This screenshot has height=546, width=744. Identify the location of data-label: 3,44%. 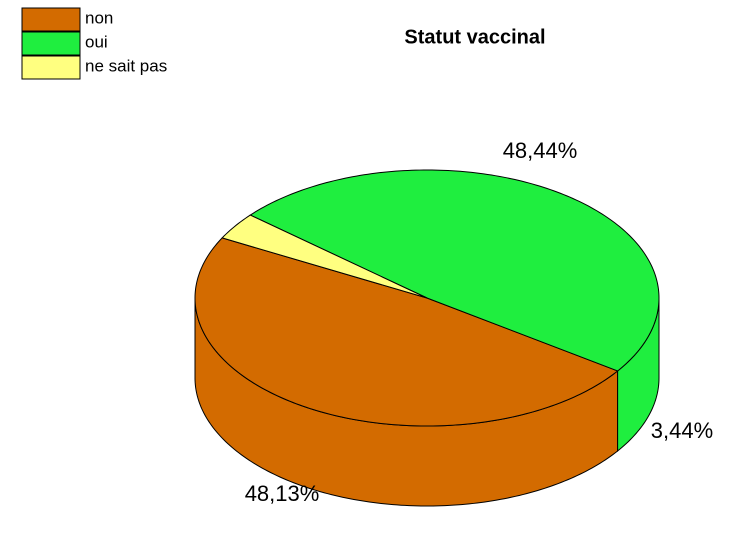
(682, 430).